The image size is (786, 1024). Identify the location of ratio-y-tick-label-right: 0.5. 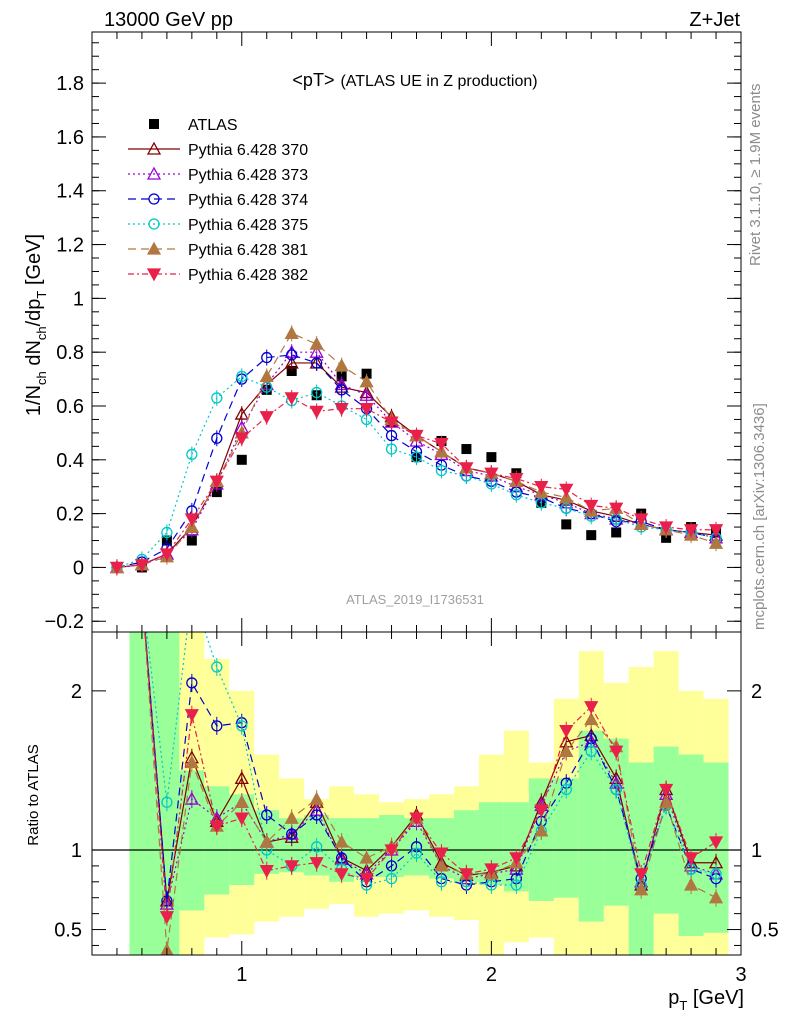
(765, 931).